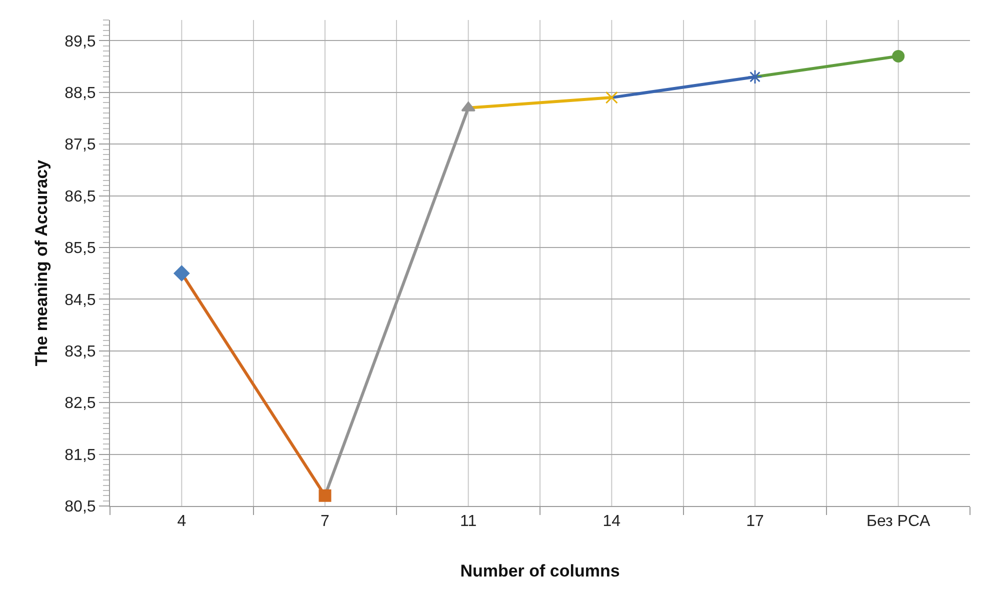 The width and height of the screenshot is (995, 606). What do you see at coordinates (181, 521) in the screenshot?
I see `x-tick-label: 4` at bounding box center [181, 521].